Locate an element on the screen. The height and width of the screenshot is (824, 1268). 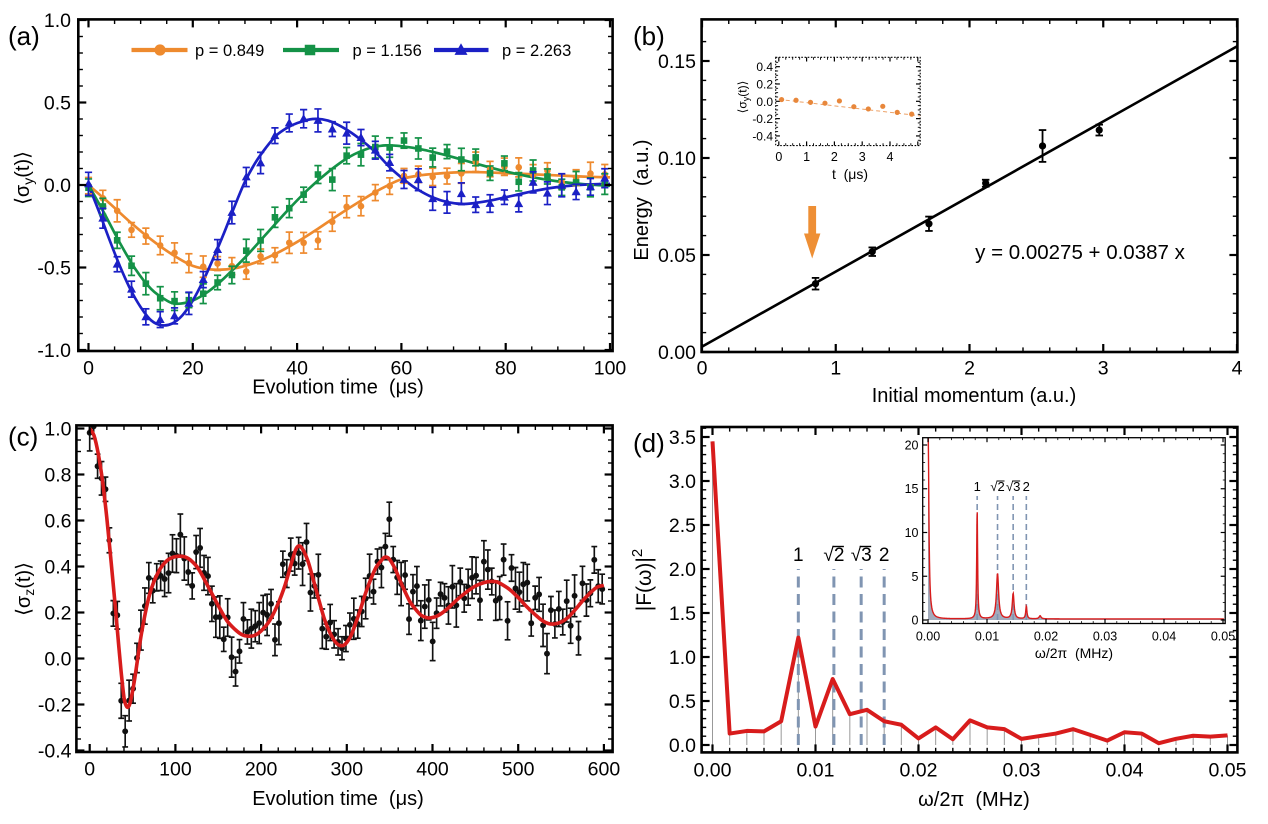
svg-text: 0.15 is located at coordinates (677, 62).